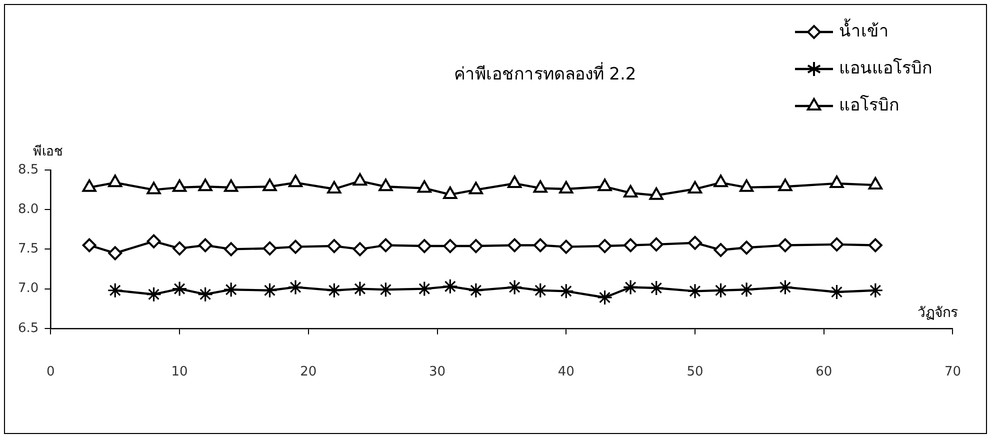  I want to click on legend-label: แอโรบิก, so click(869, 105).